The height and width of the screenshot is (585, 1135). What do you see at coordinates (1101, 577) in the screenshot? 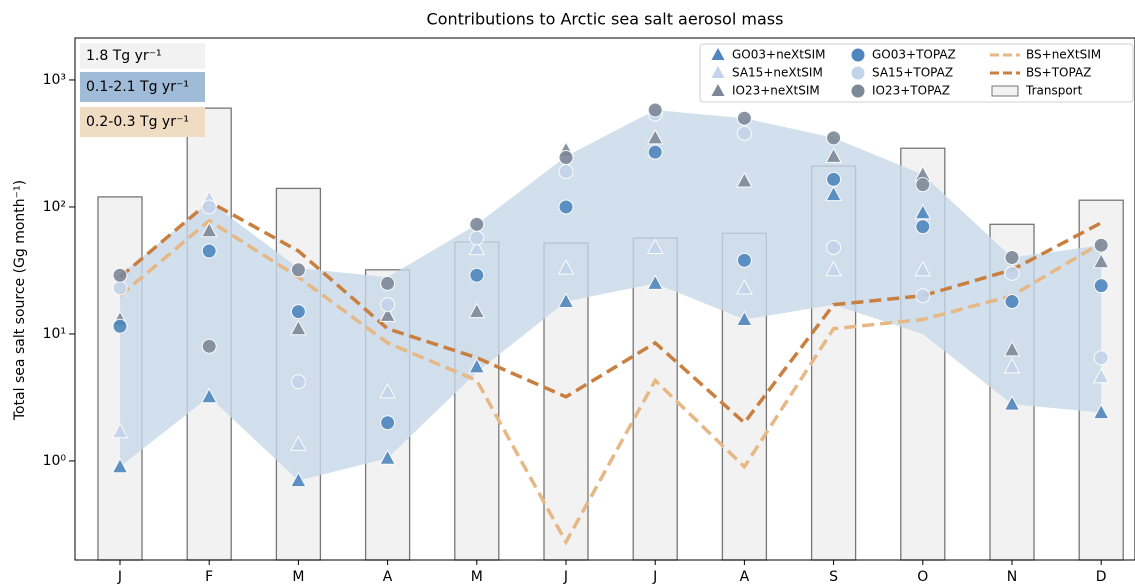
I see `x-tick-label: D` at bounding box center [1101, 577].